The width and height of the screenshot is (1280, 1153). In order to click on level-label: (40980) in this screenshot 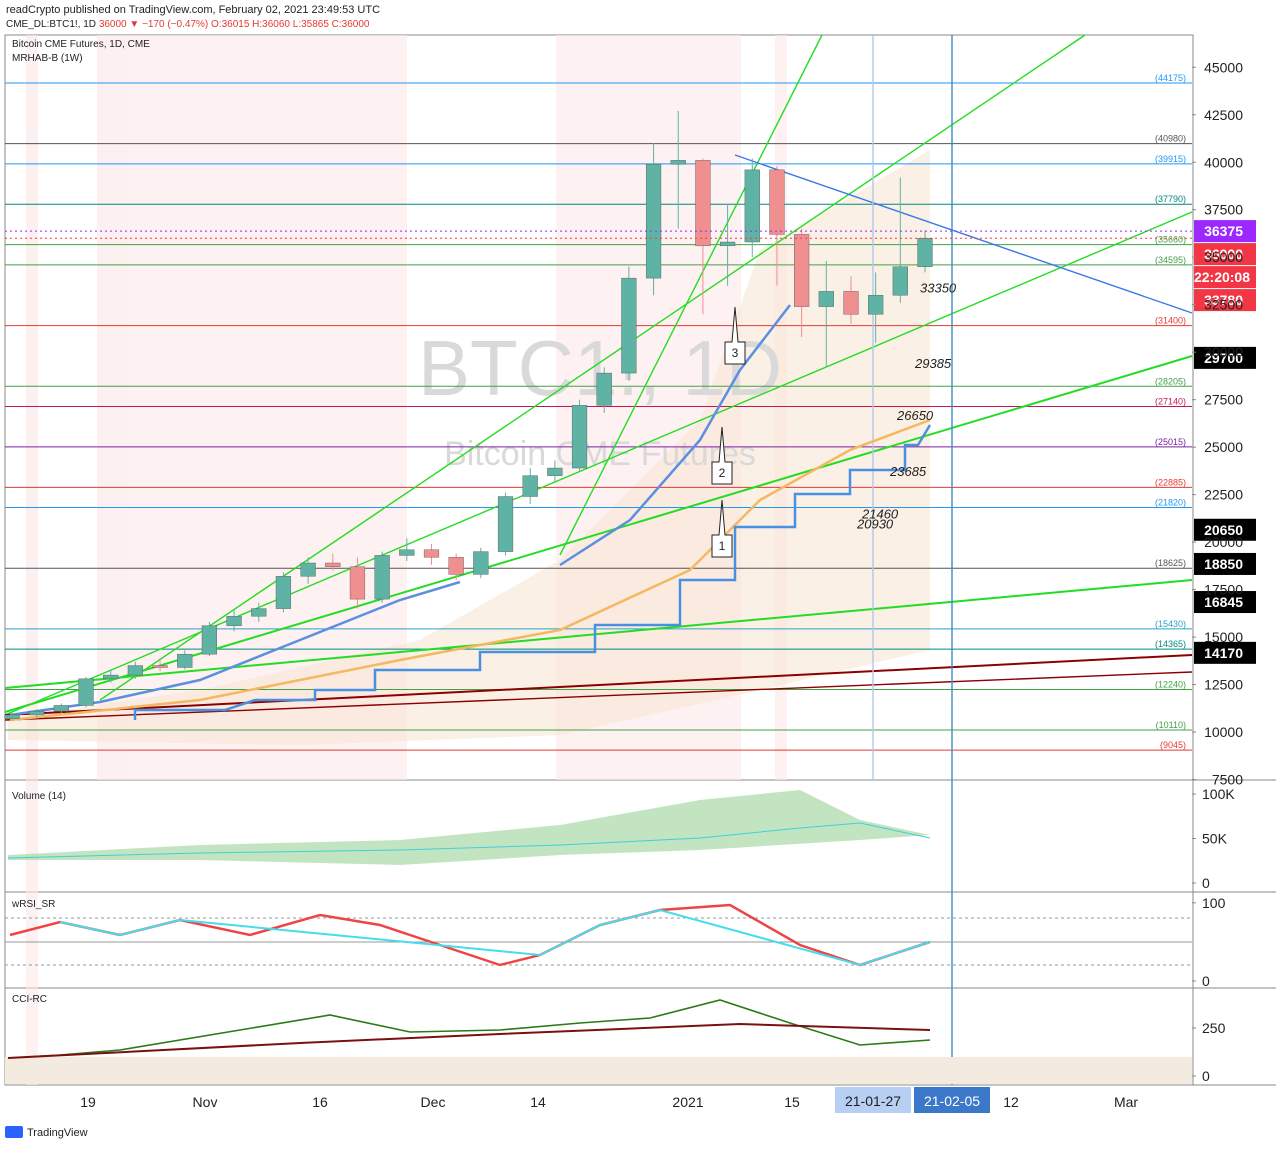, I will do `click(1170, 139)`.